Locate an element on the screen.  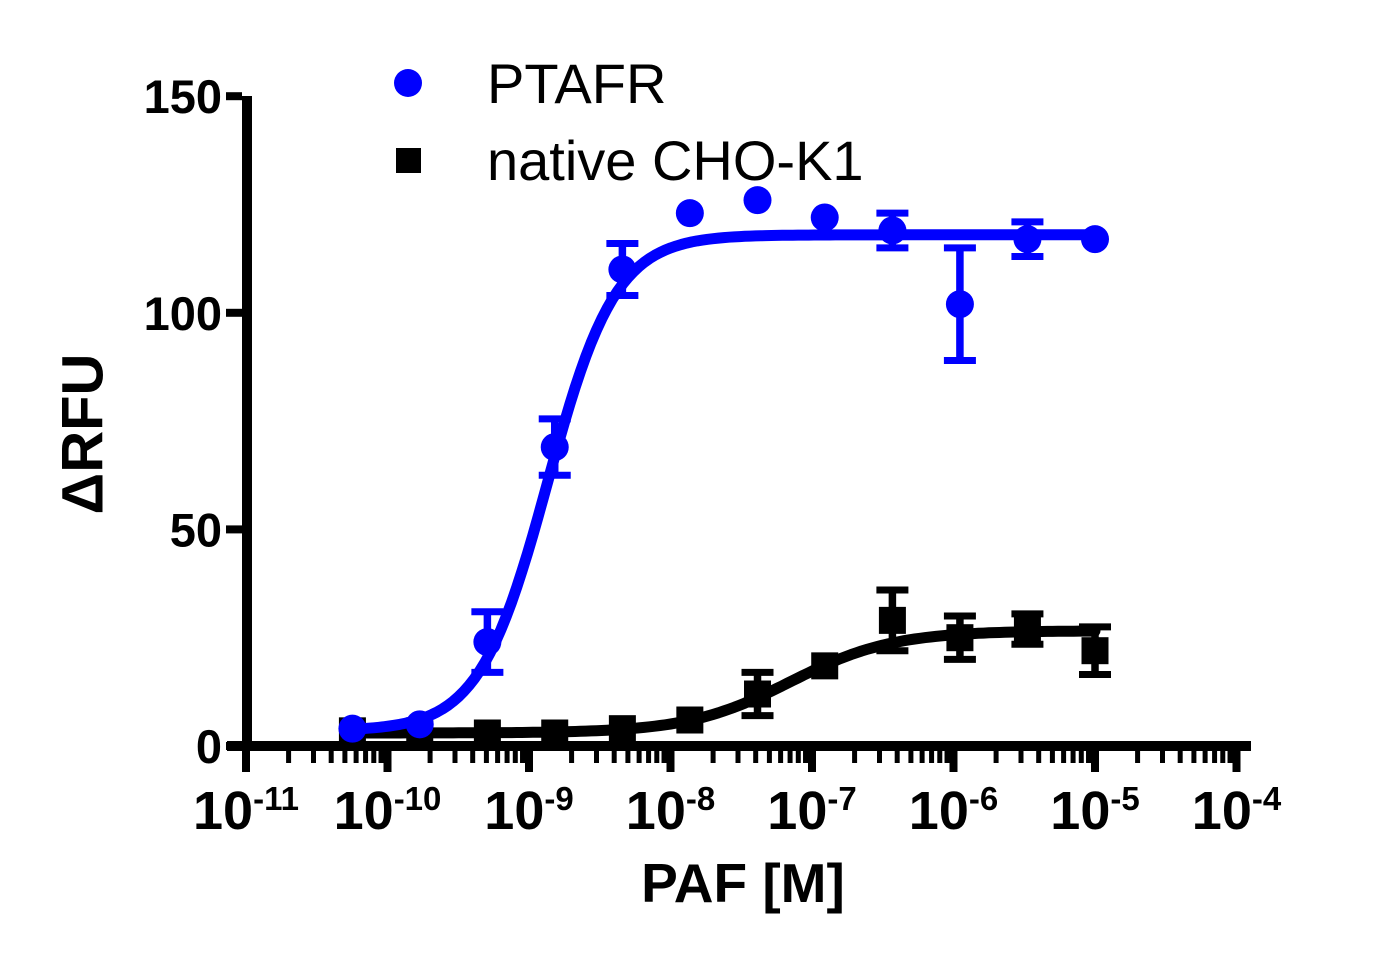
y-tick-label: 150 is located at coordinates (183, 96).